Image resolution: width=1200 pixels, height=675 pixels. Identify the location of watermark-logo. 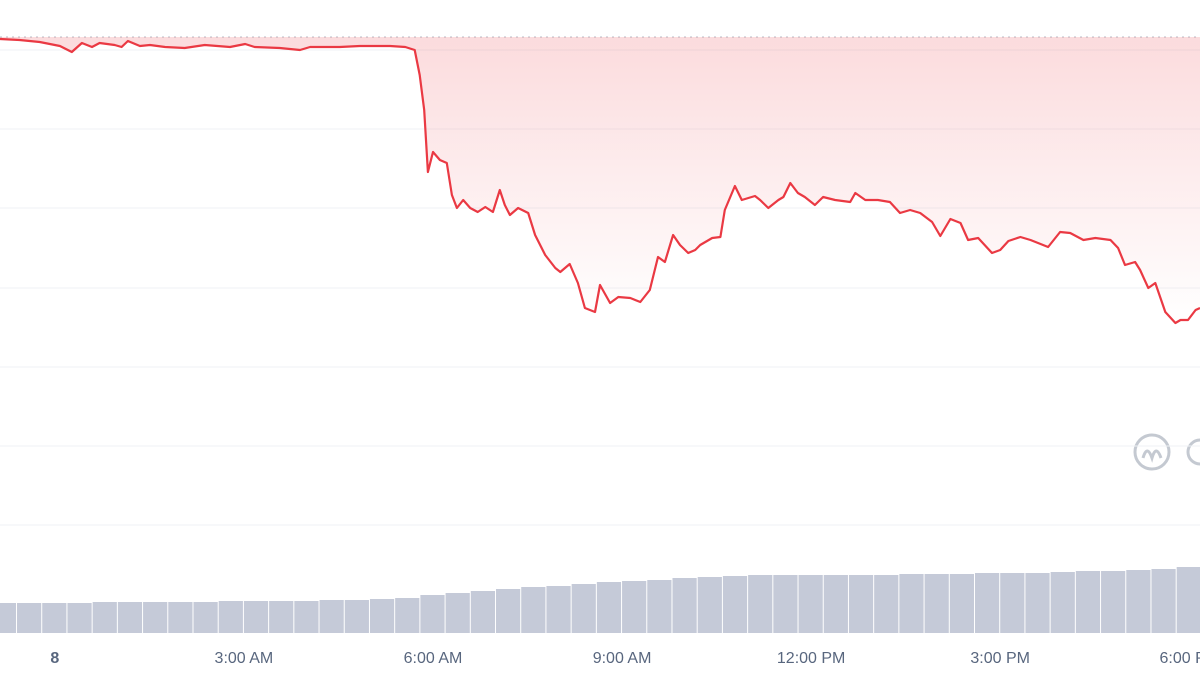
(1166, 452).